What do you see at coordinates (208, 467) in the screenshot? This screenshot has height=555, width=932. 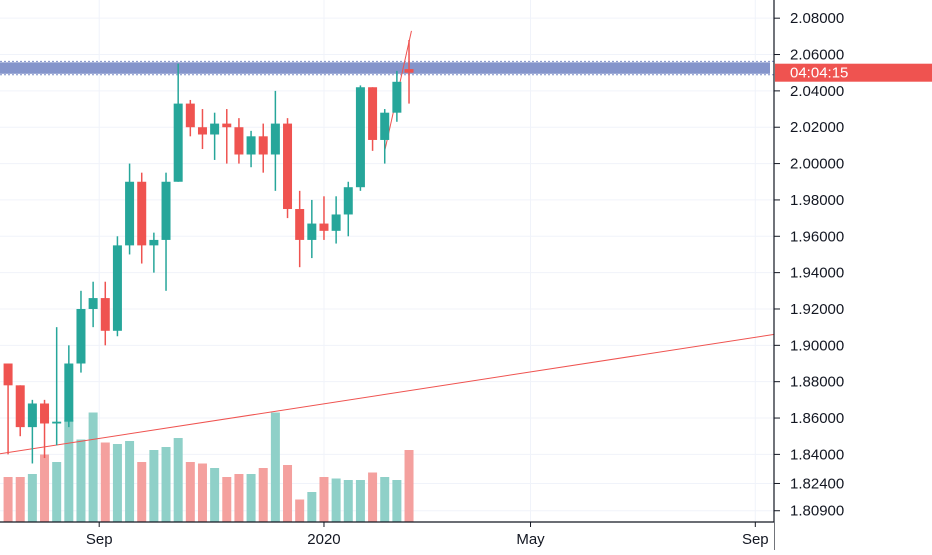 I see `volume-bars` at bounding box center [208, 467].